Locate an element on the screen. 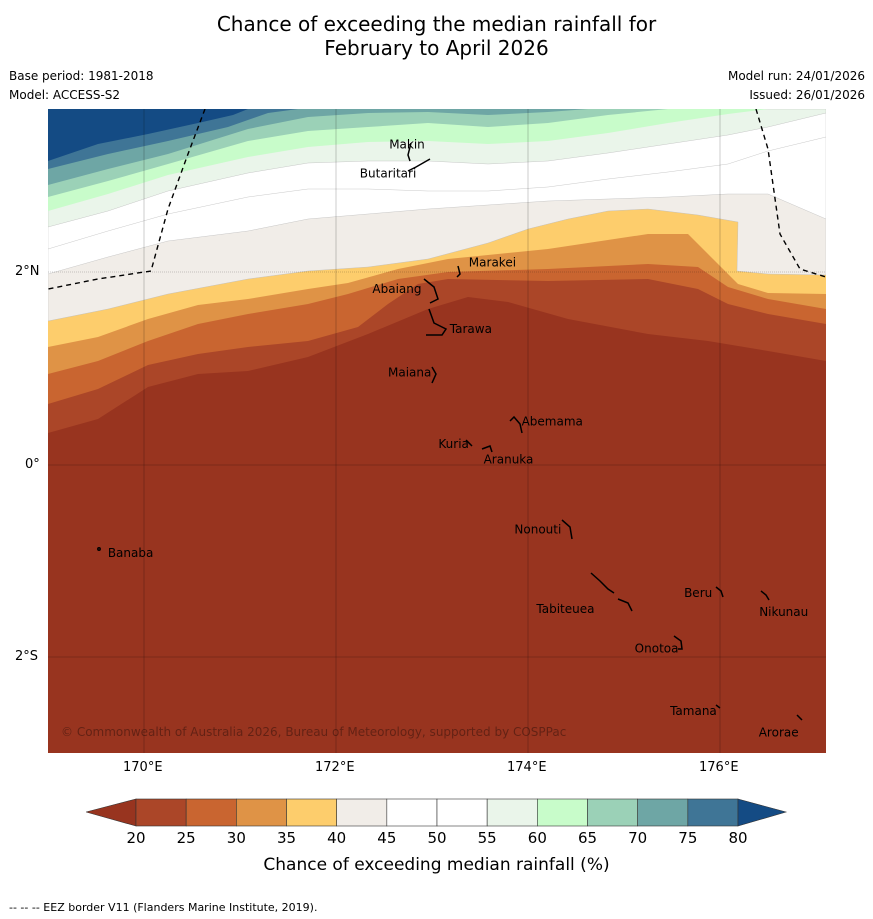  colorbar-tick-80: 80 is located at coordinates (738, 838).